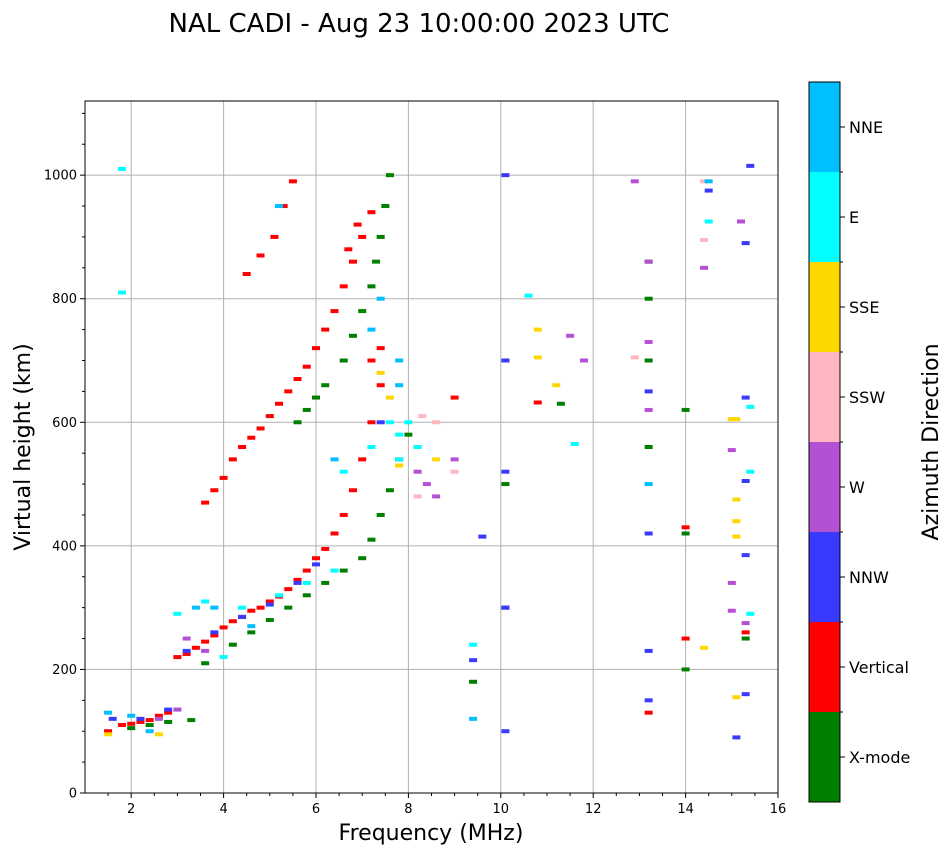 The height and width of the screenshot is (856, 951). Describe the element at coordinates (778, 809) in the screenshot. I see `x-tick-label: 16` at that location.